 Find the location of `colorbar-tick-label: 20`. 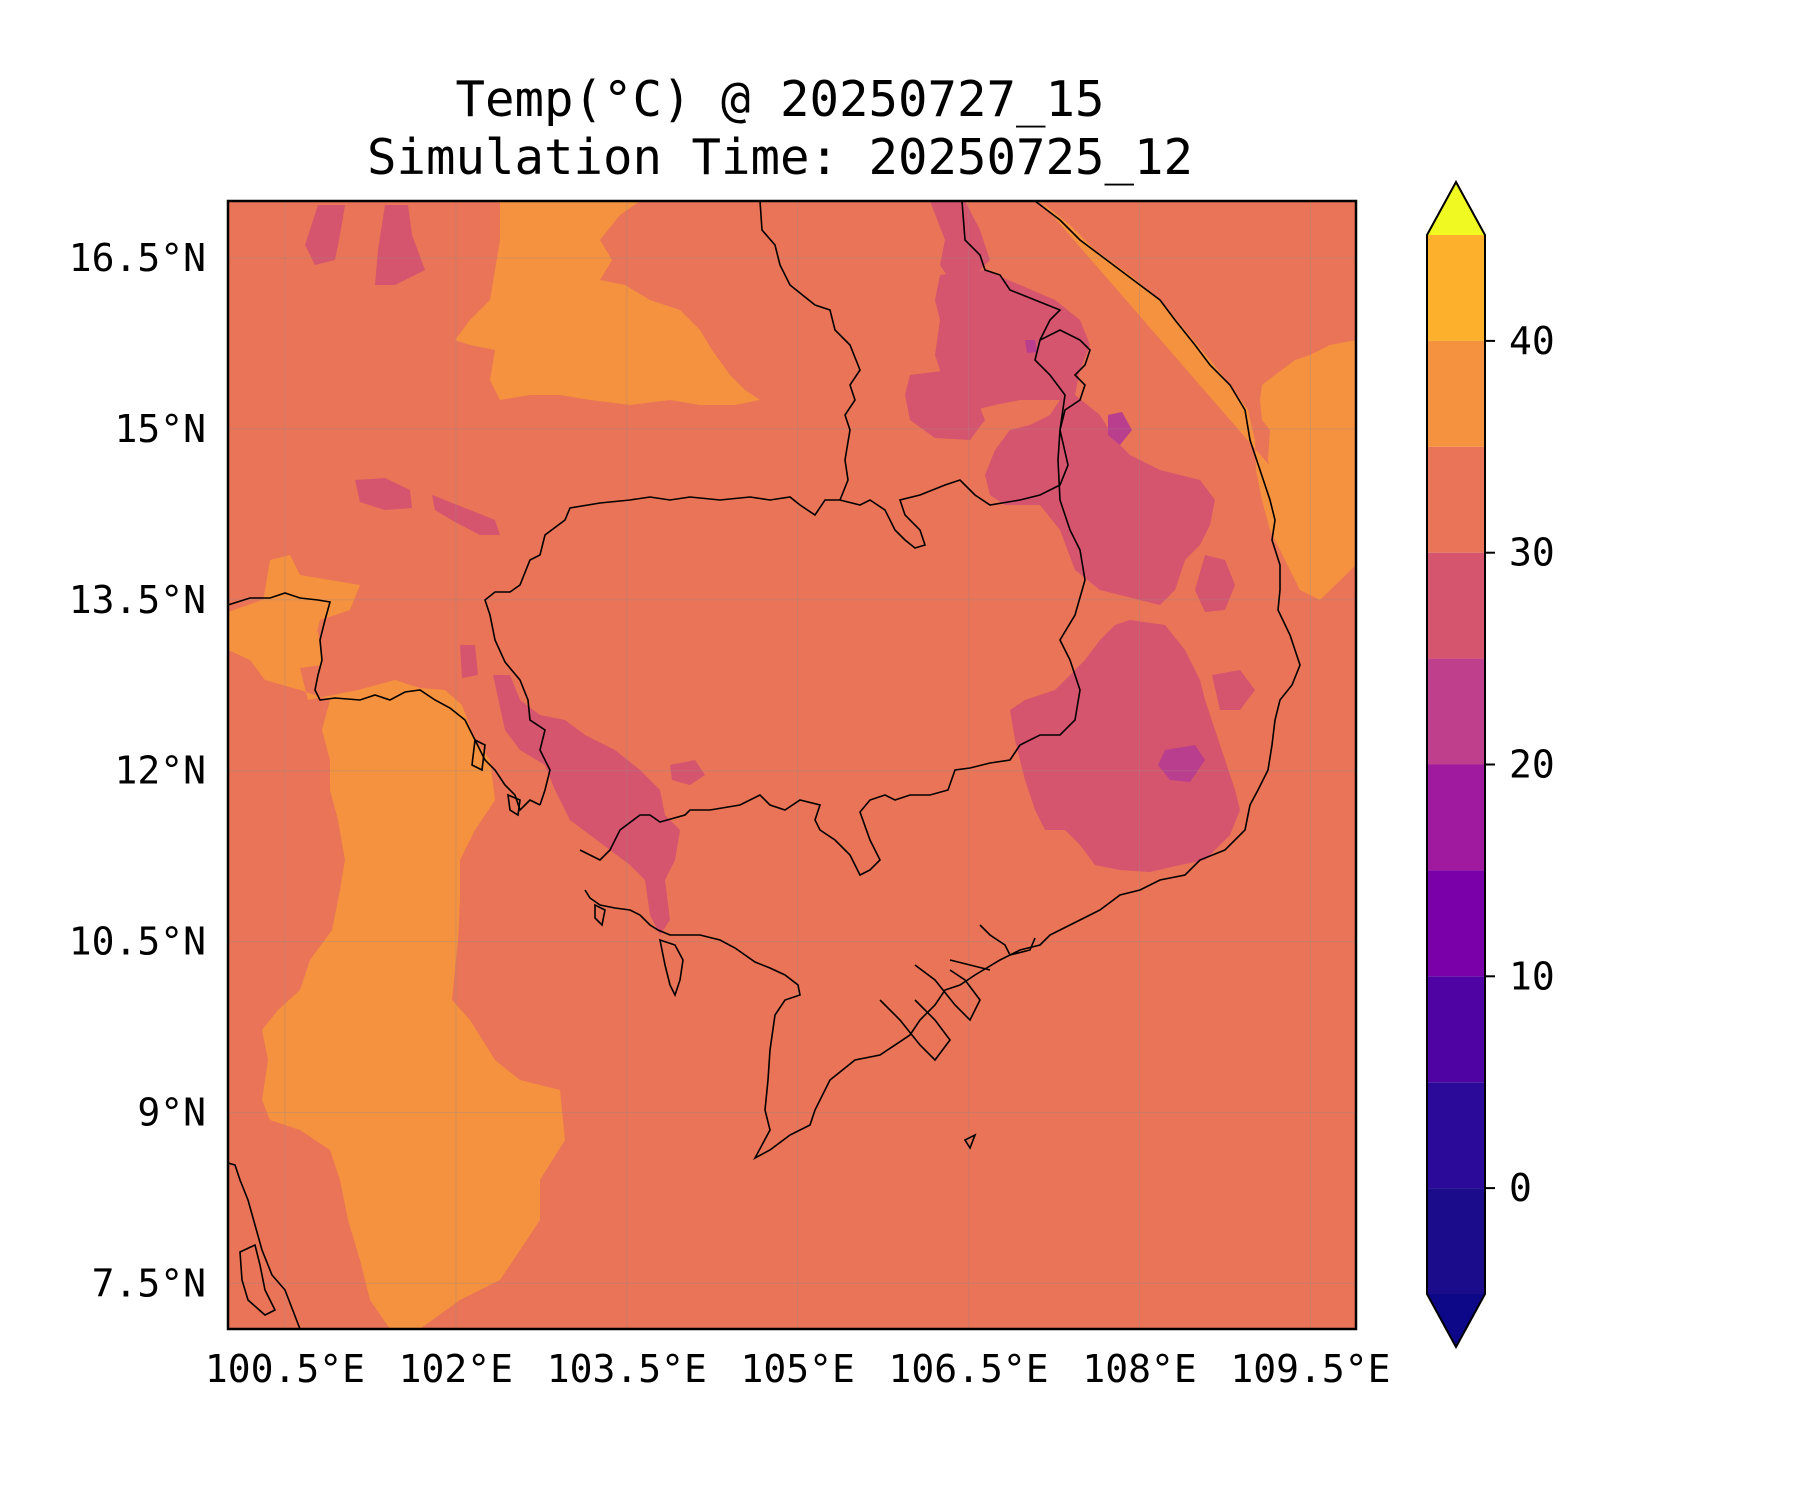

colorbar-tick-label: 20 is located at coordinates (1532, 765).